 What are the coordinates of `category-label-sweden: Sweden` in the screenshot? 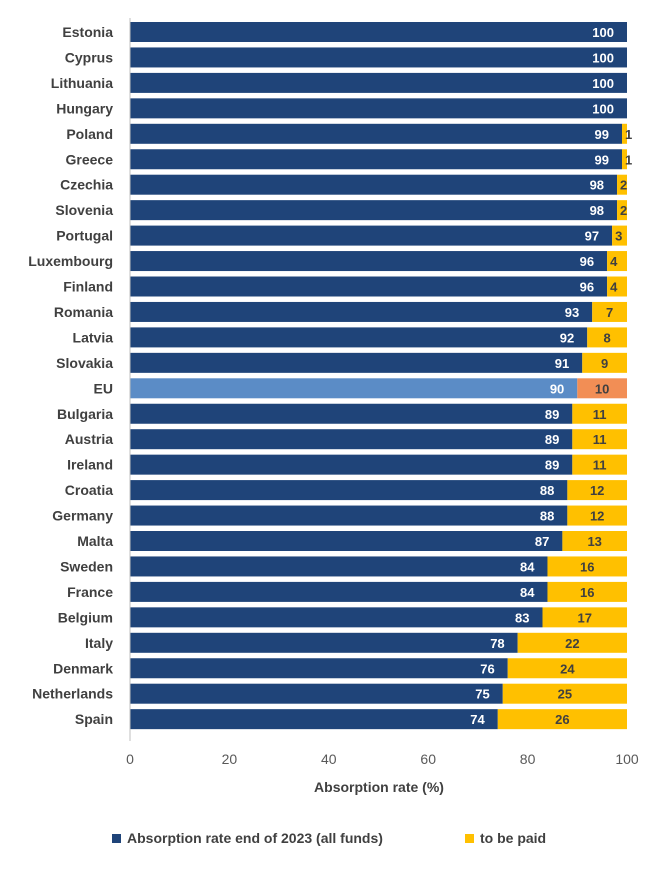 It's located at (86, 566).